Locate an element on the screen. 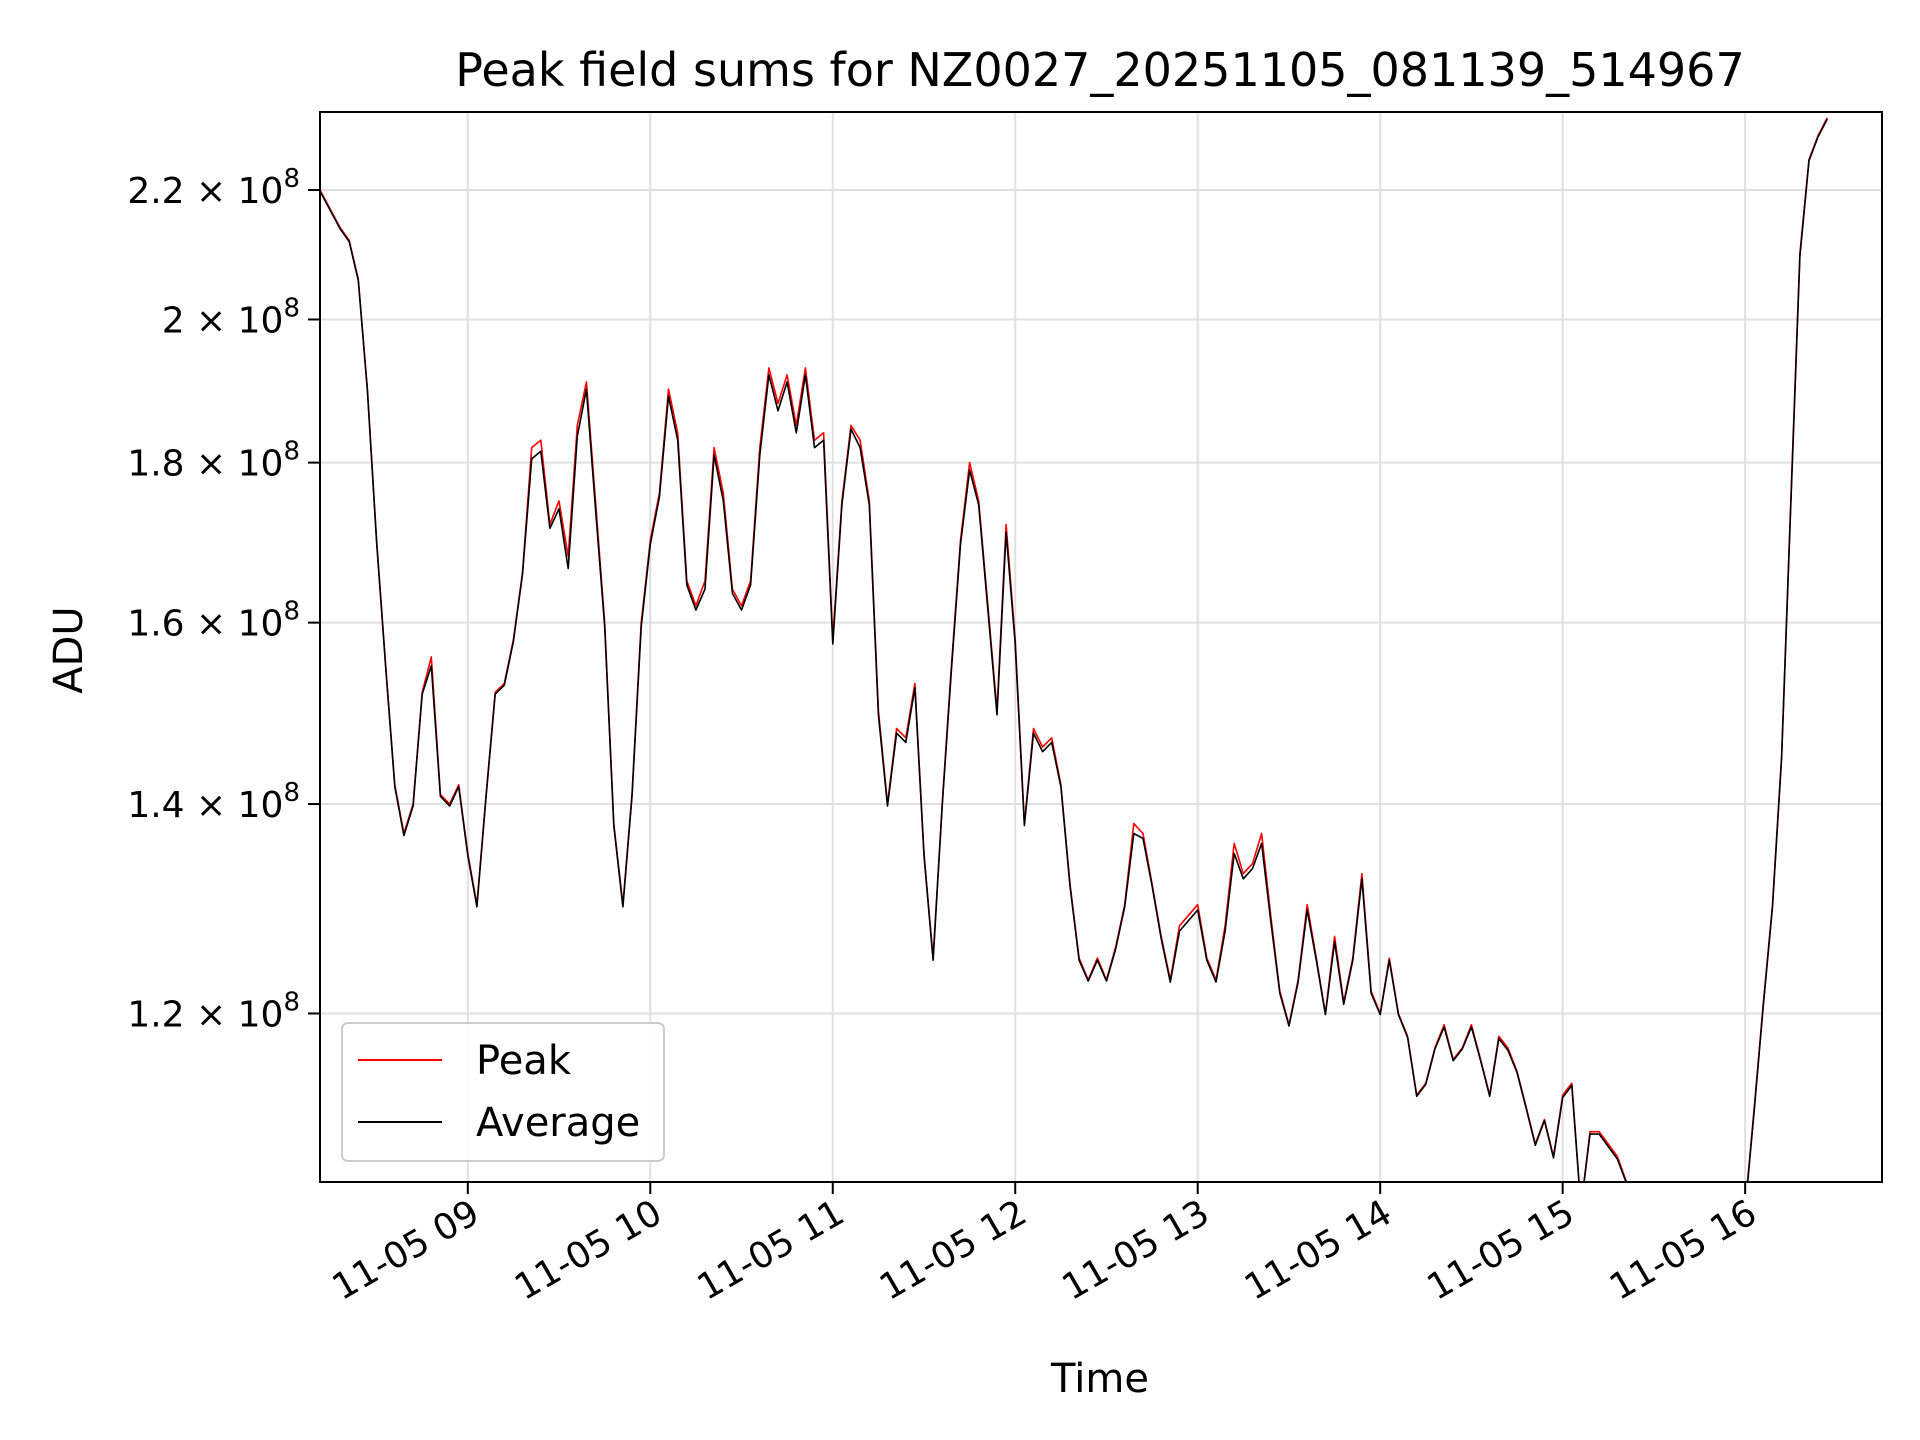 The height and width of the screenshot is (1440, 1920). legend: Peak Average is located at coordinates (503, 1092).